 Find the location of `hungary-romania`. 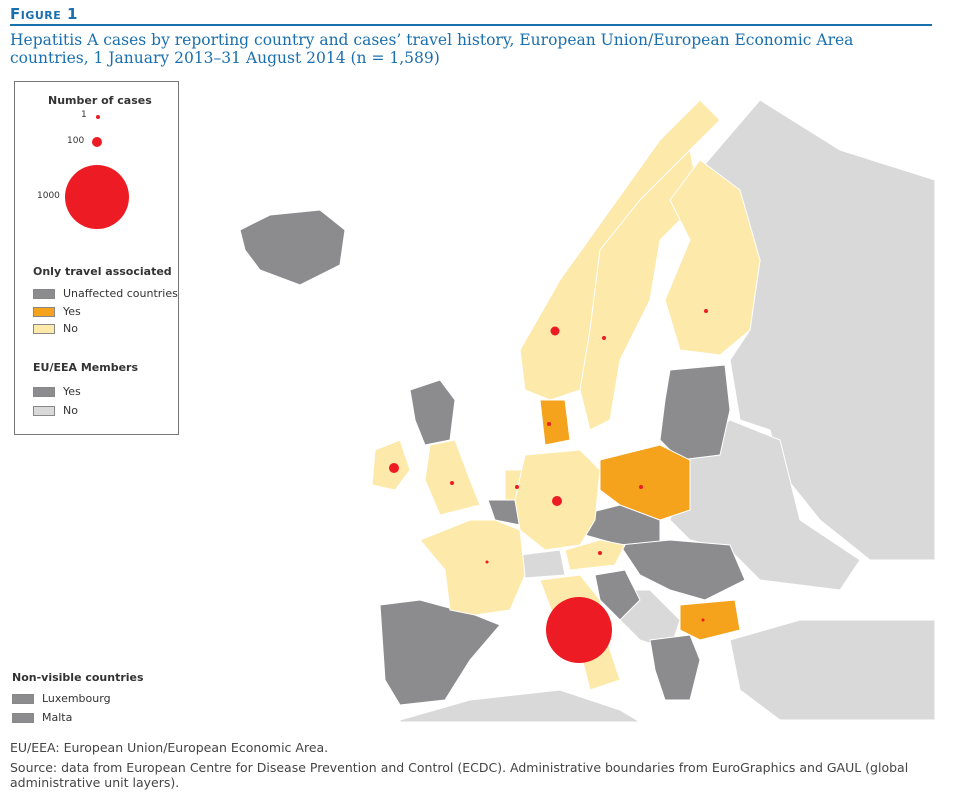

hungary-romania is located at coordinates (682, 570).